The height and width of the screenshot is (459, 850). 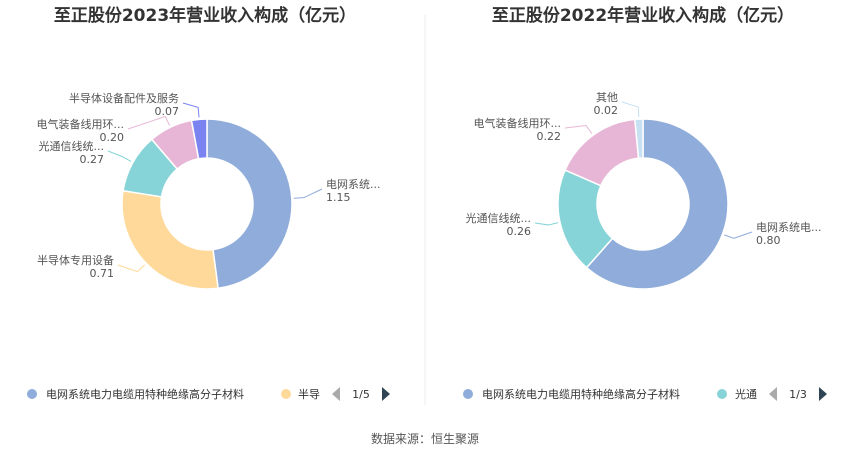 I want to click on chart-title-2023: 至正股份2023年营业收入构成（亿元）, so click(x=205, y=15).